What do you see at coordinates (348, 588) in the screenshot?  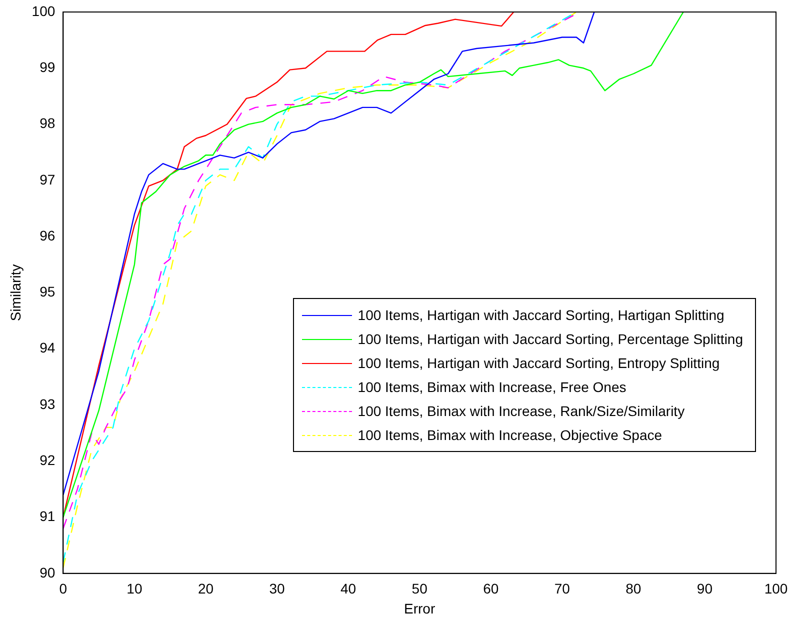 I see `x-tick-label: 40` at bounding box center [348, 588].